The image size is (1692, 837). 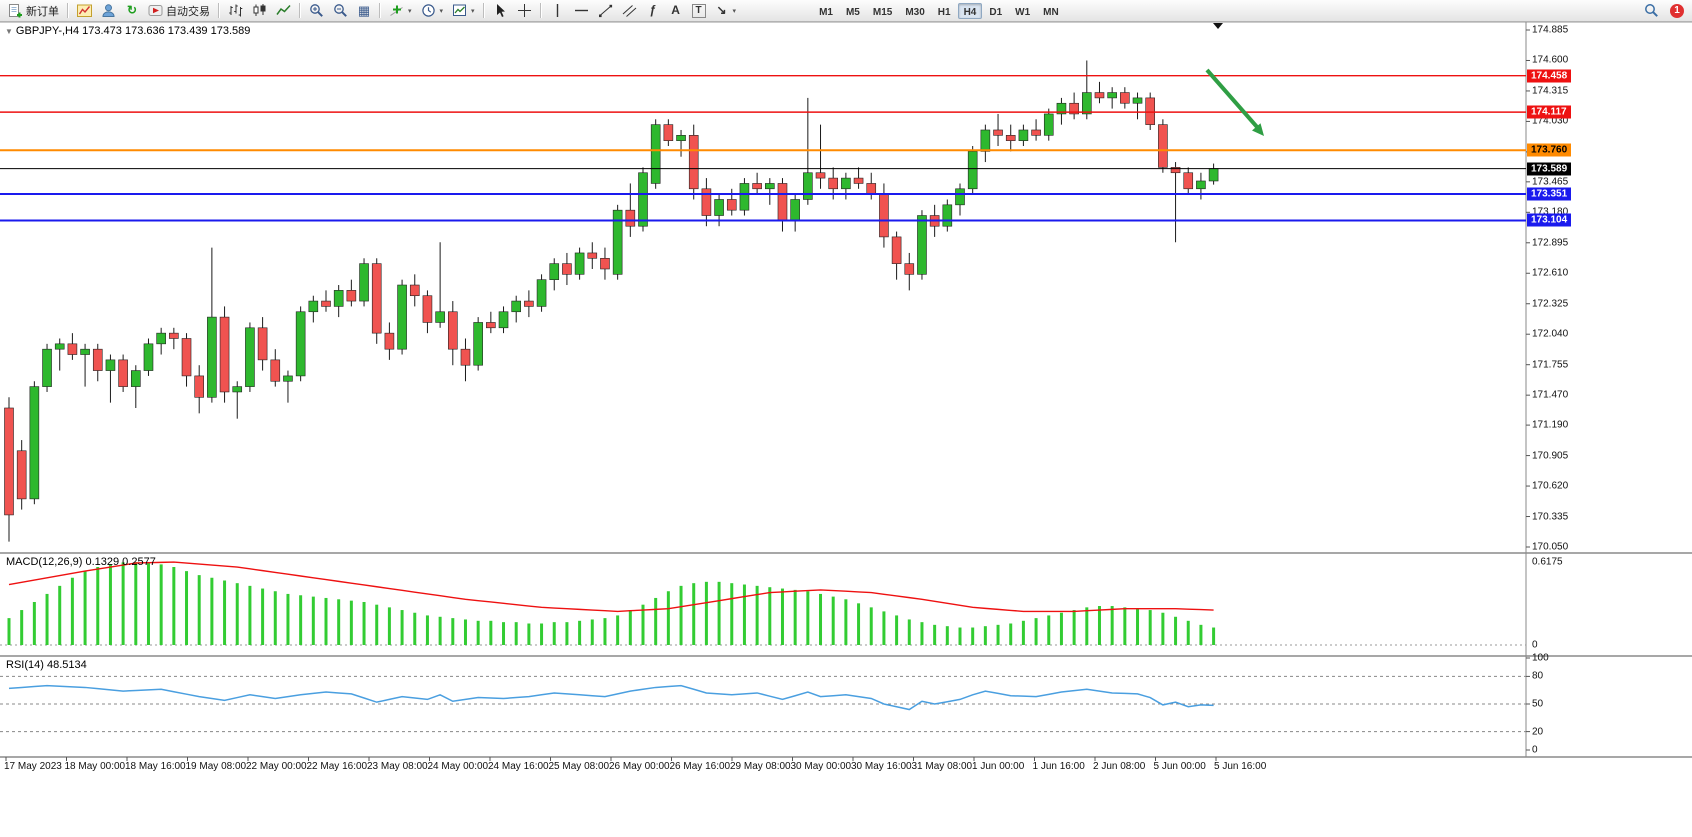 What do you see at coordinates (1538, 704) in the screenshot?
I see `rsi-axis-label: 50` at bounding box center [1538, 704].